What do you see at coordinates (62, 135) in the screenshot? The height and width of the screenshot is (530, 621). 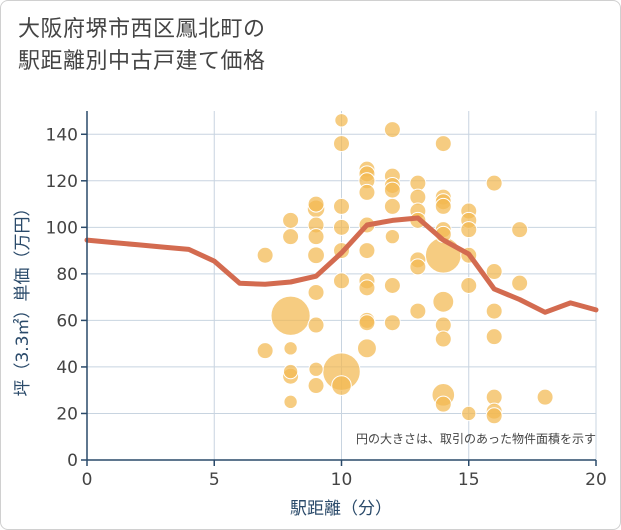 I see `y-tick-label: 140` at bounding box center [62, 135].